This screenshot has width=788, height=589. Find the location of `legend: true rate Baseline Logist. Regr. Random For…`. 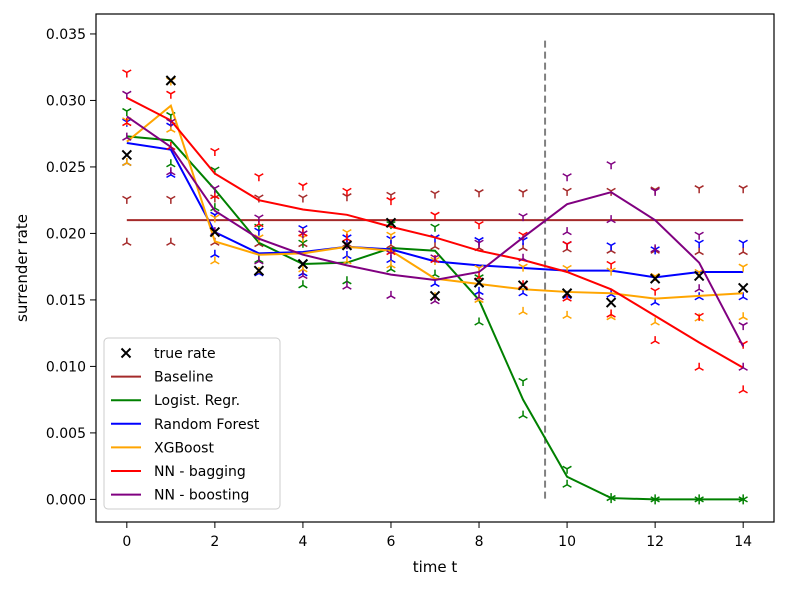

legend: true rate Baseline Logist. Regr. Random For… is located at coordinates (192, 423).